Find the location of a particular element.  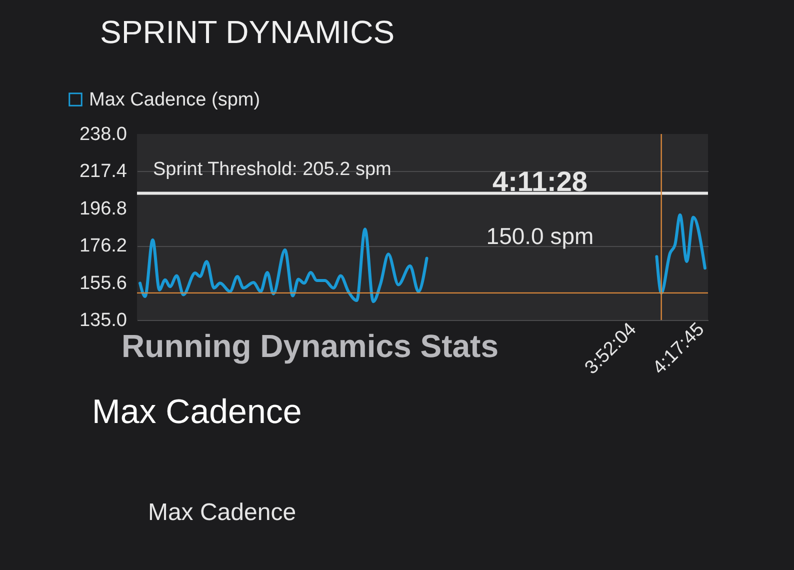

y-tick-label: 135.0 is located at coordinates (103, 320).